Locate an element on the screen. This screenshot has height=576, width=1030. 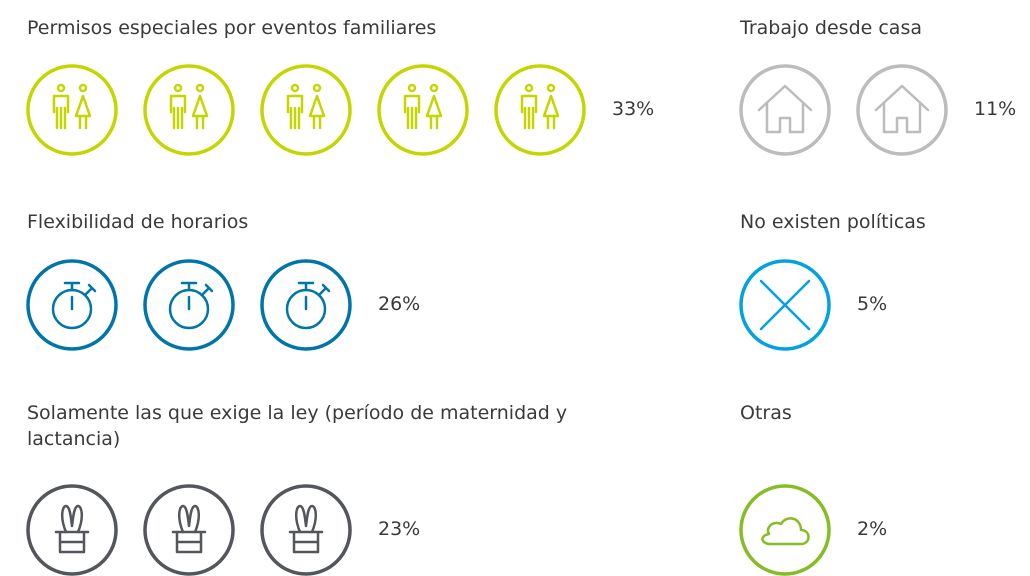
item-title: Otras is located at coordinates (766, 413).